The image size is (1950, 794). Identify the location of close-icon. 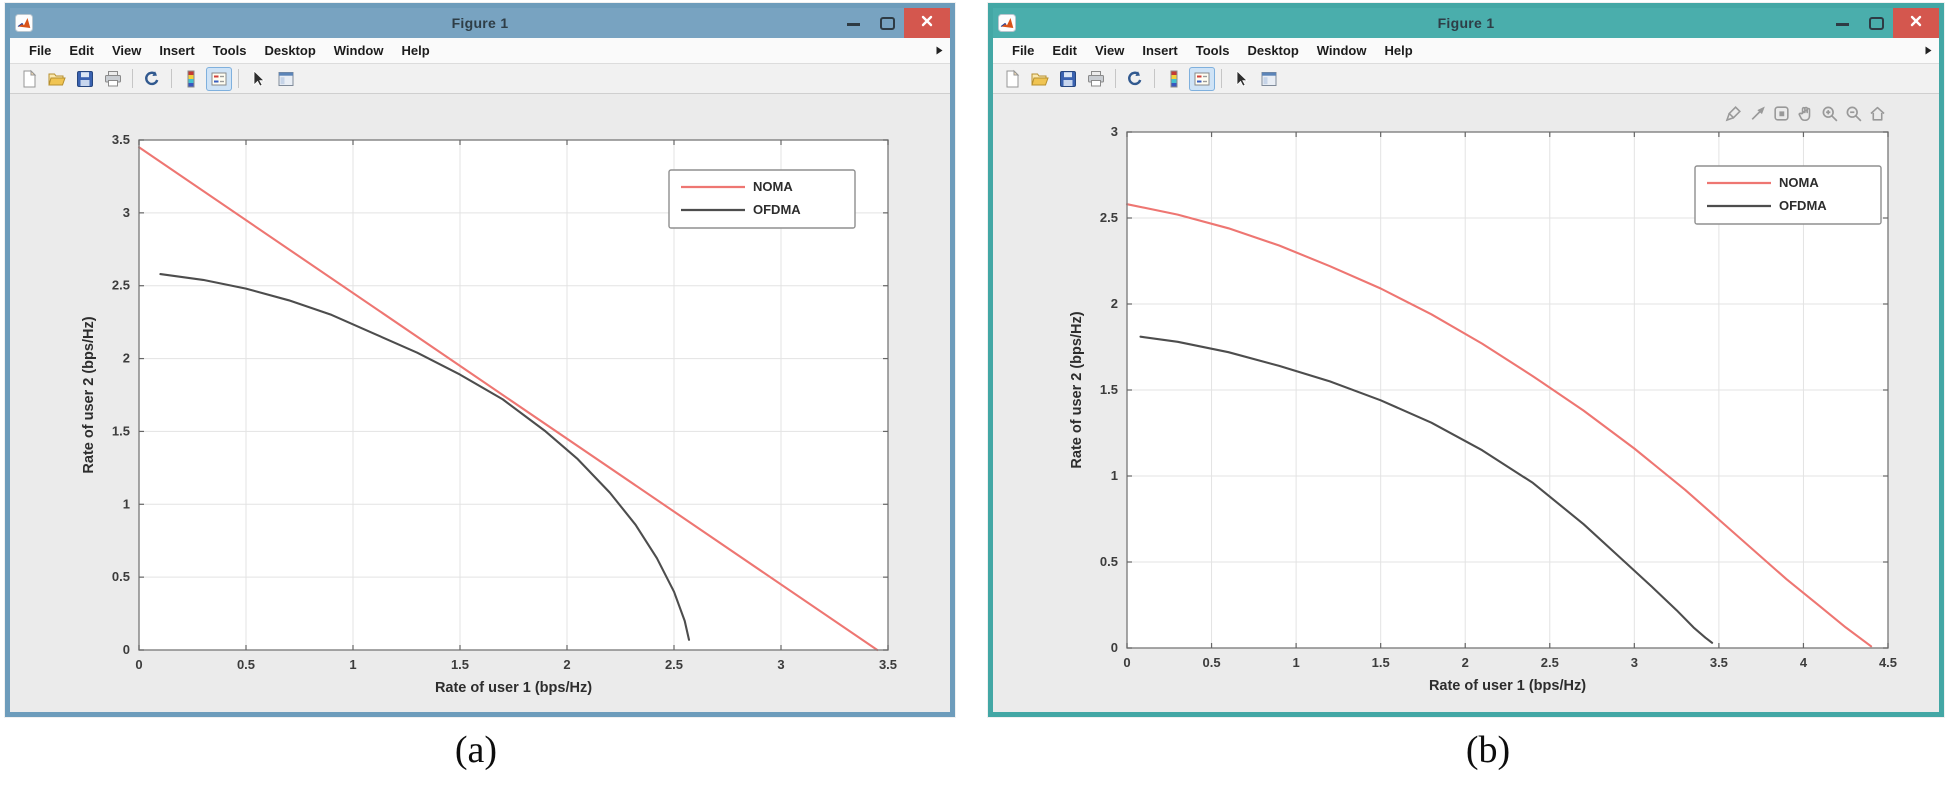
(927, 23).